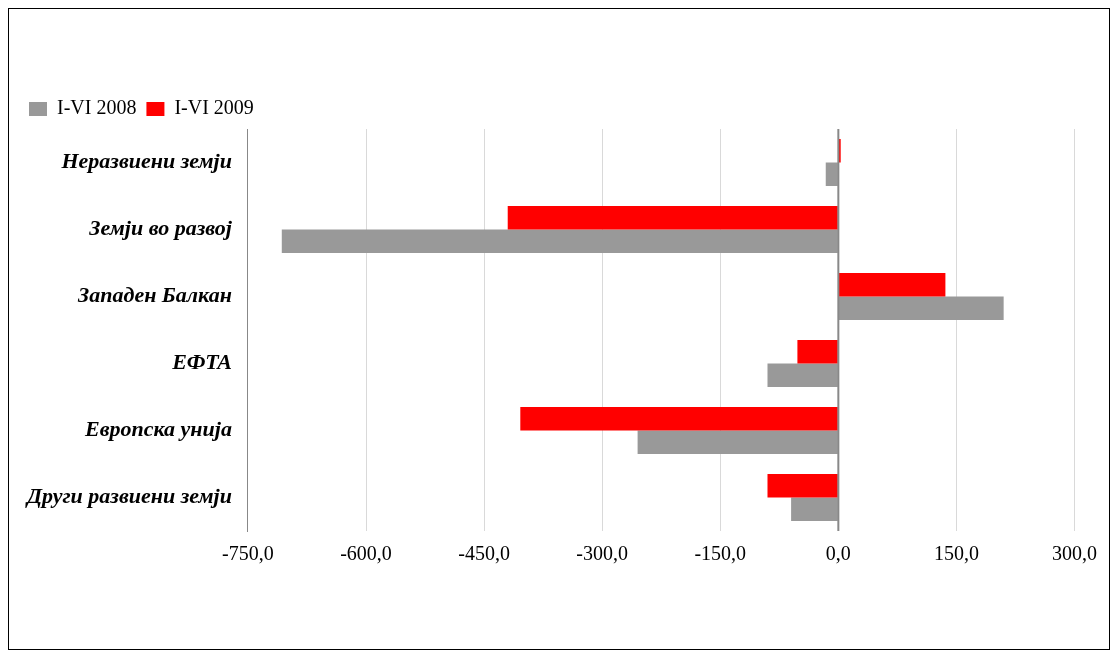  I want to click on y-tick-label: Западен Балкан, so click(154, 295).